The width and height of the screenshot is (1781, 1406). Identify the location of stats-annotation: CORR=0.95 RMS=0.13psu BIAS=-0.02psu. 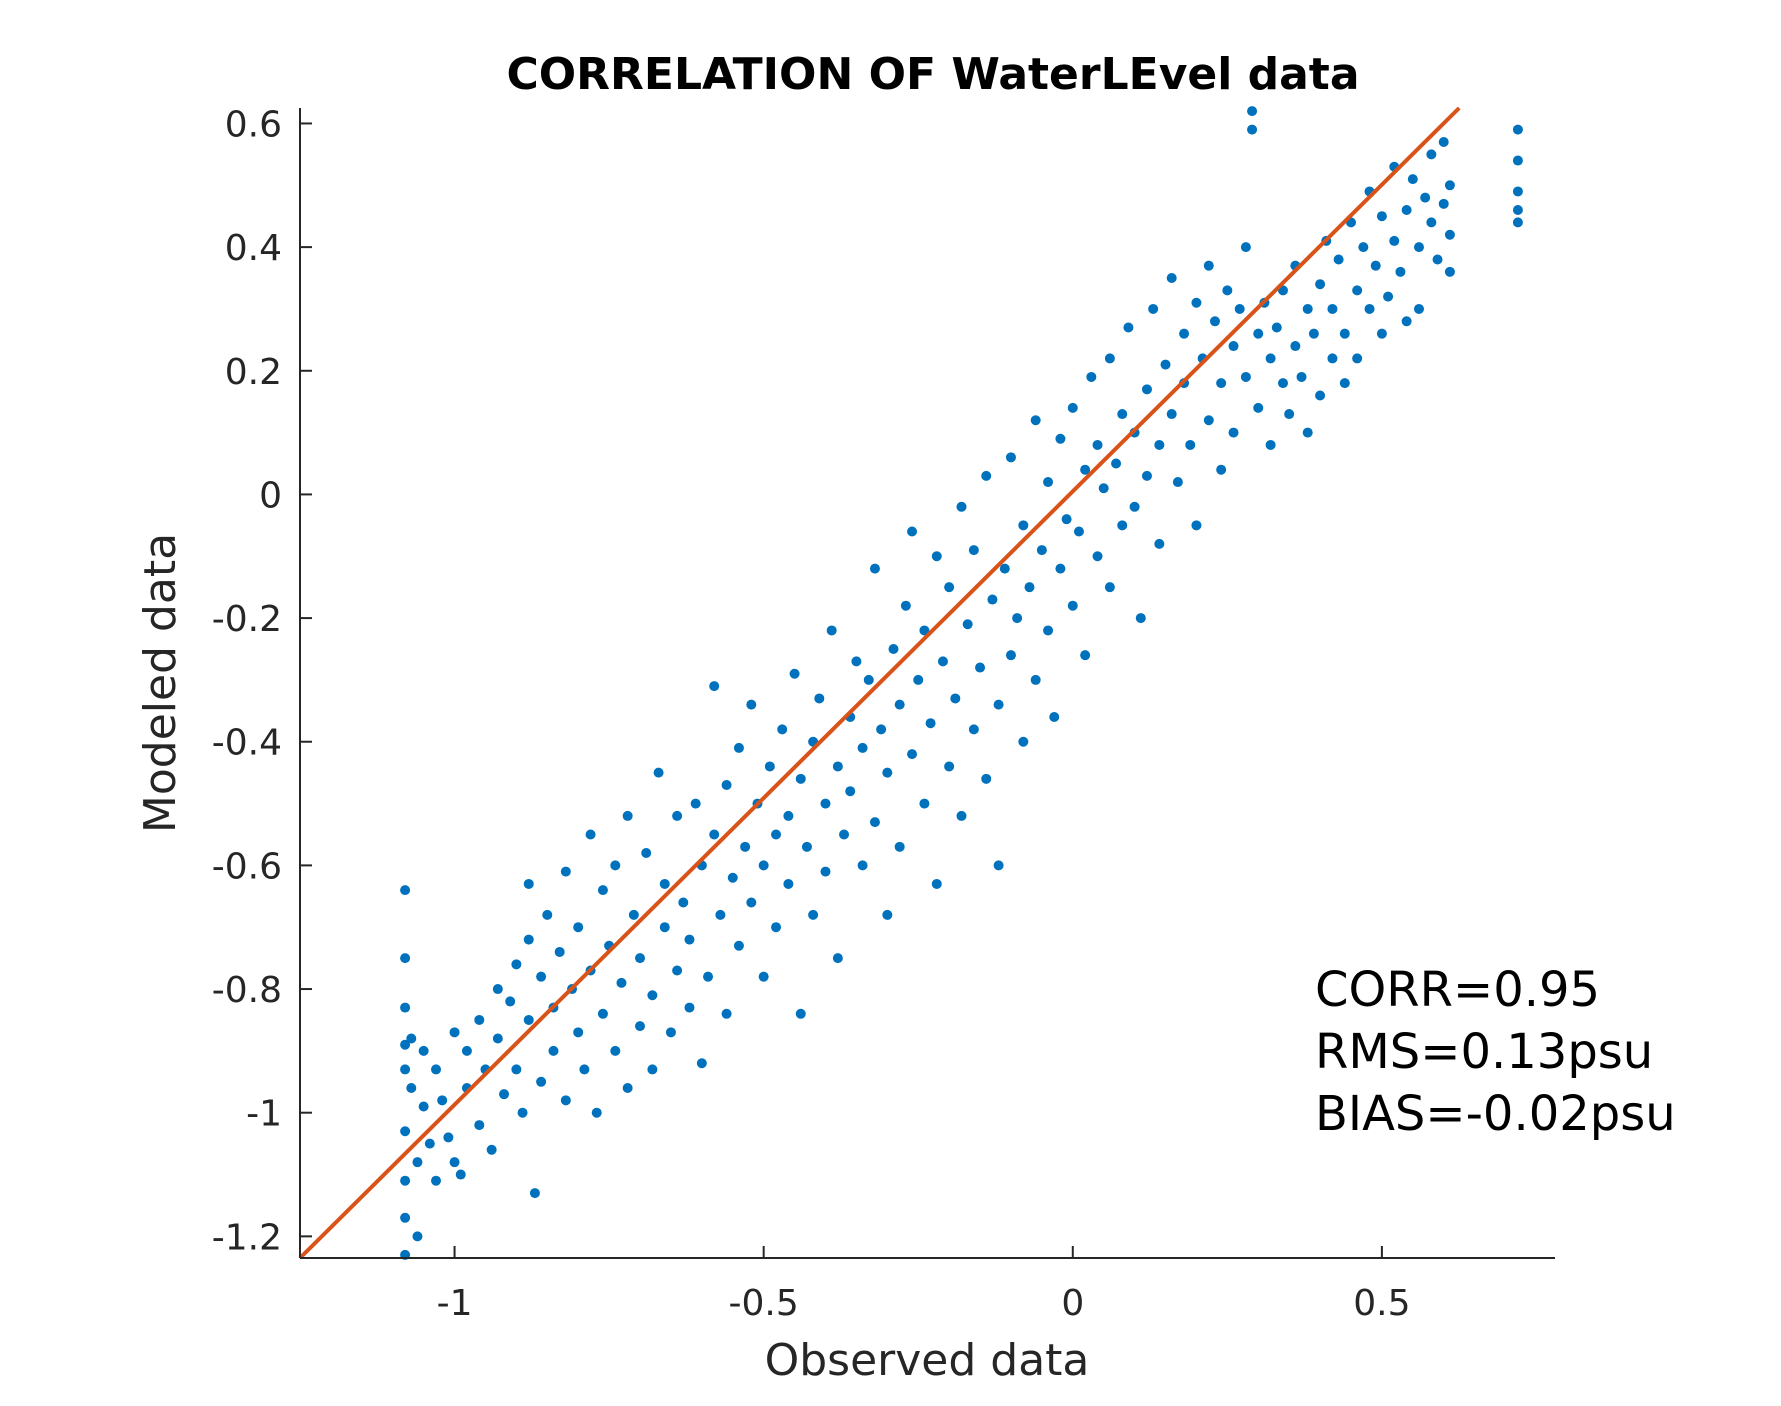
(1495, 1052).